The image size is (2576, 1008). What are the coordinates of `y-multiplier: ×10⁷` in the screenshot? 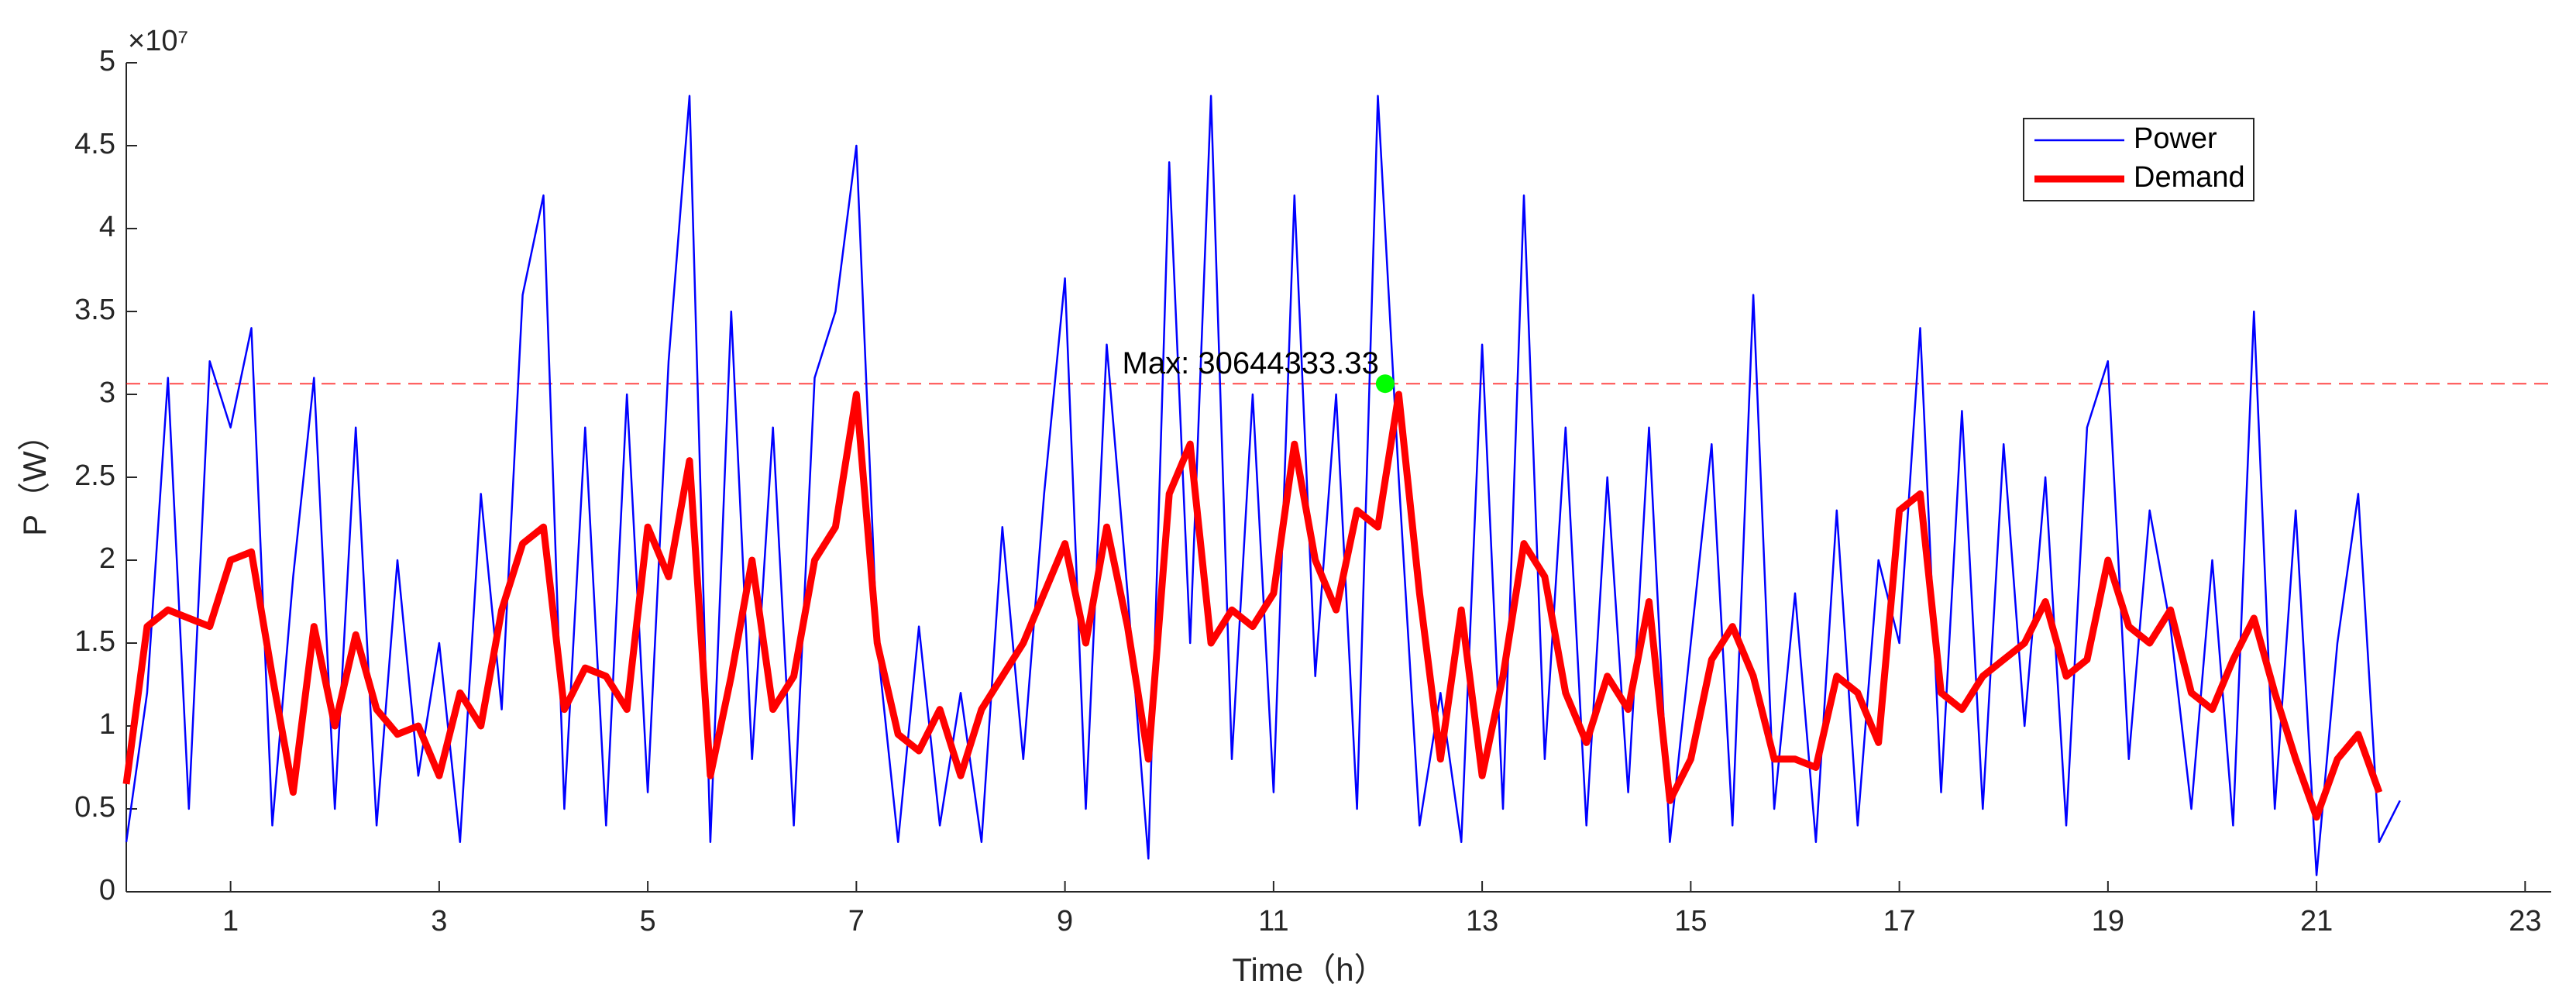 It's located at (158, 41).